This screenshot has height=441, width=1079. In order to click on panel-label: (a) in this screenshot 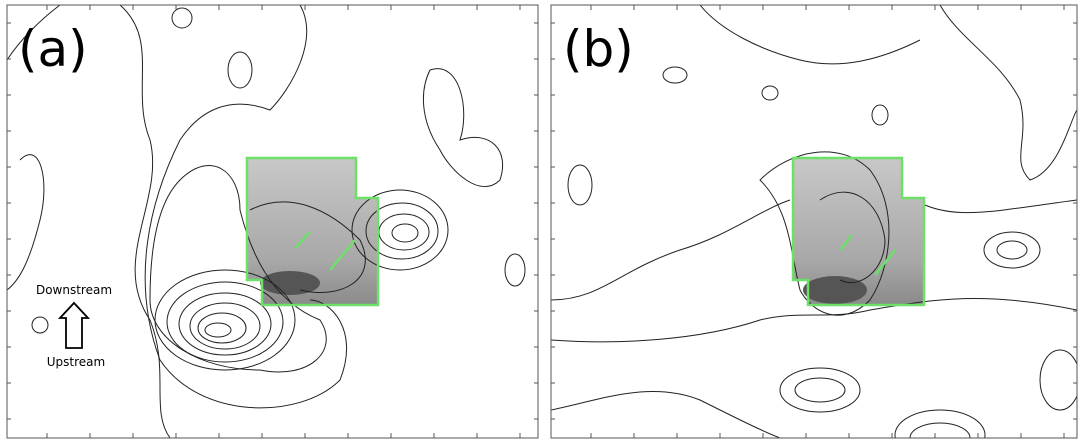, I will do `click(53, 49)`.